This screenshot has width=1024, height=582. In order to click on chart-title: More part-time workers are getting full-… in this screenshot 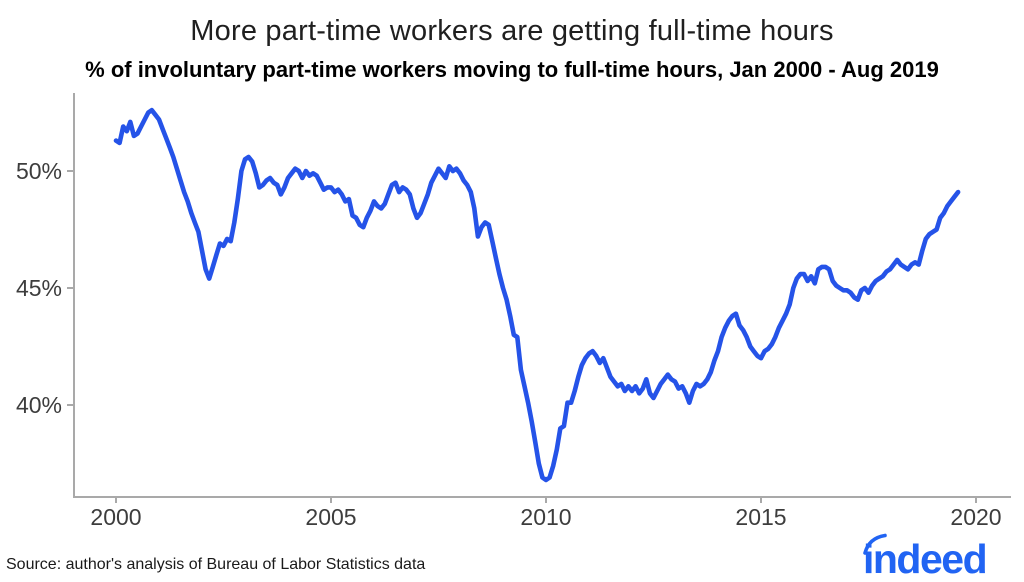, I will do `click(512, 31)`.